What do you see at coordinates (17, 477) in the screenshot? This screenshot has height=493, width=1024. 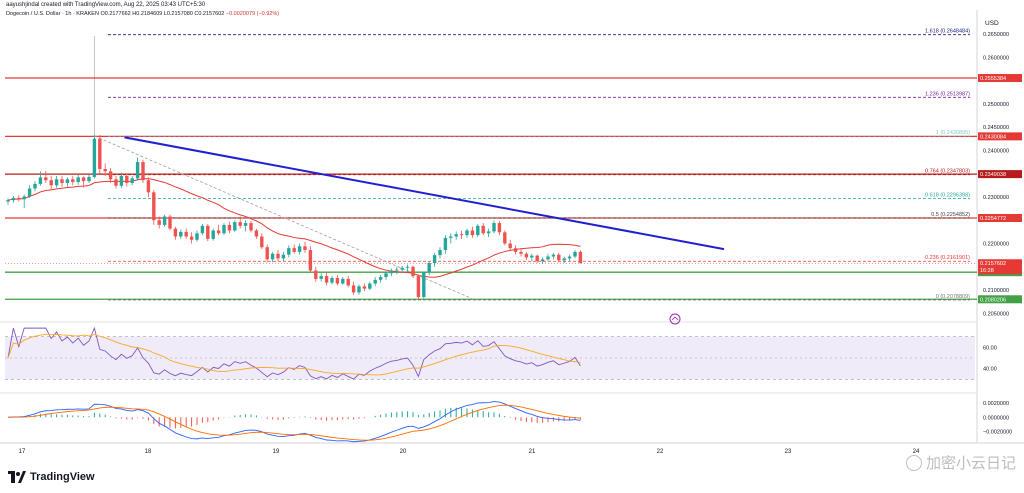 I see `tradingview-mark-icon` at bounding box center [17, 477].